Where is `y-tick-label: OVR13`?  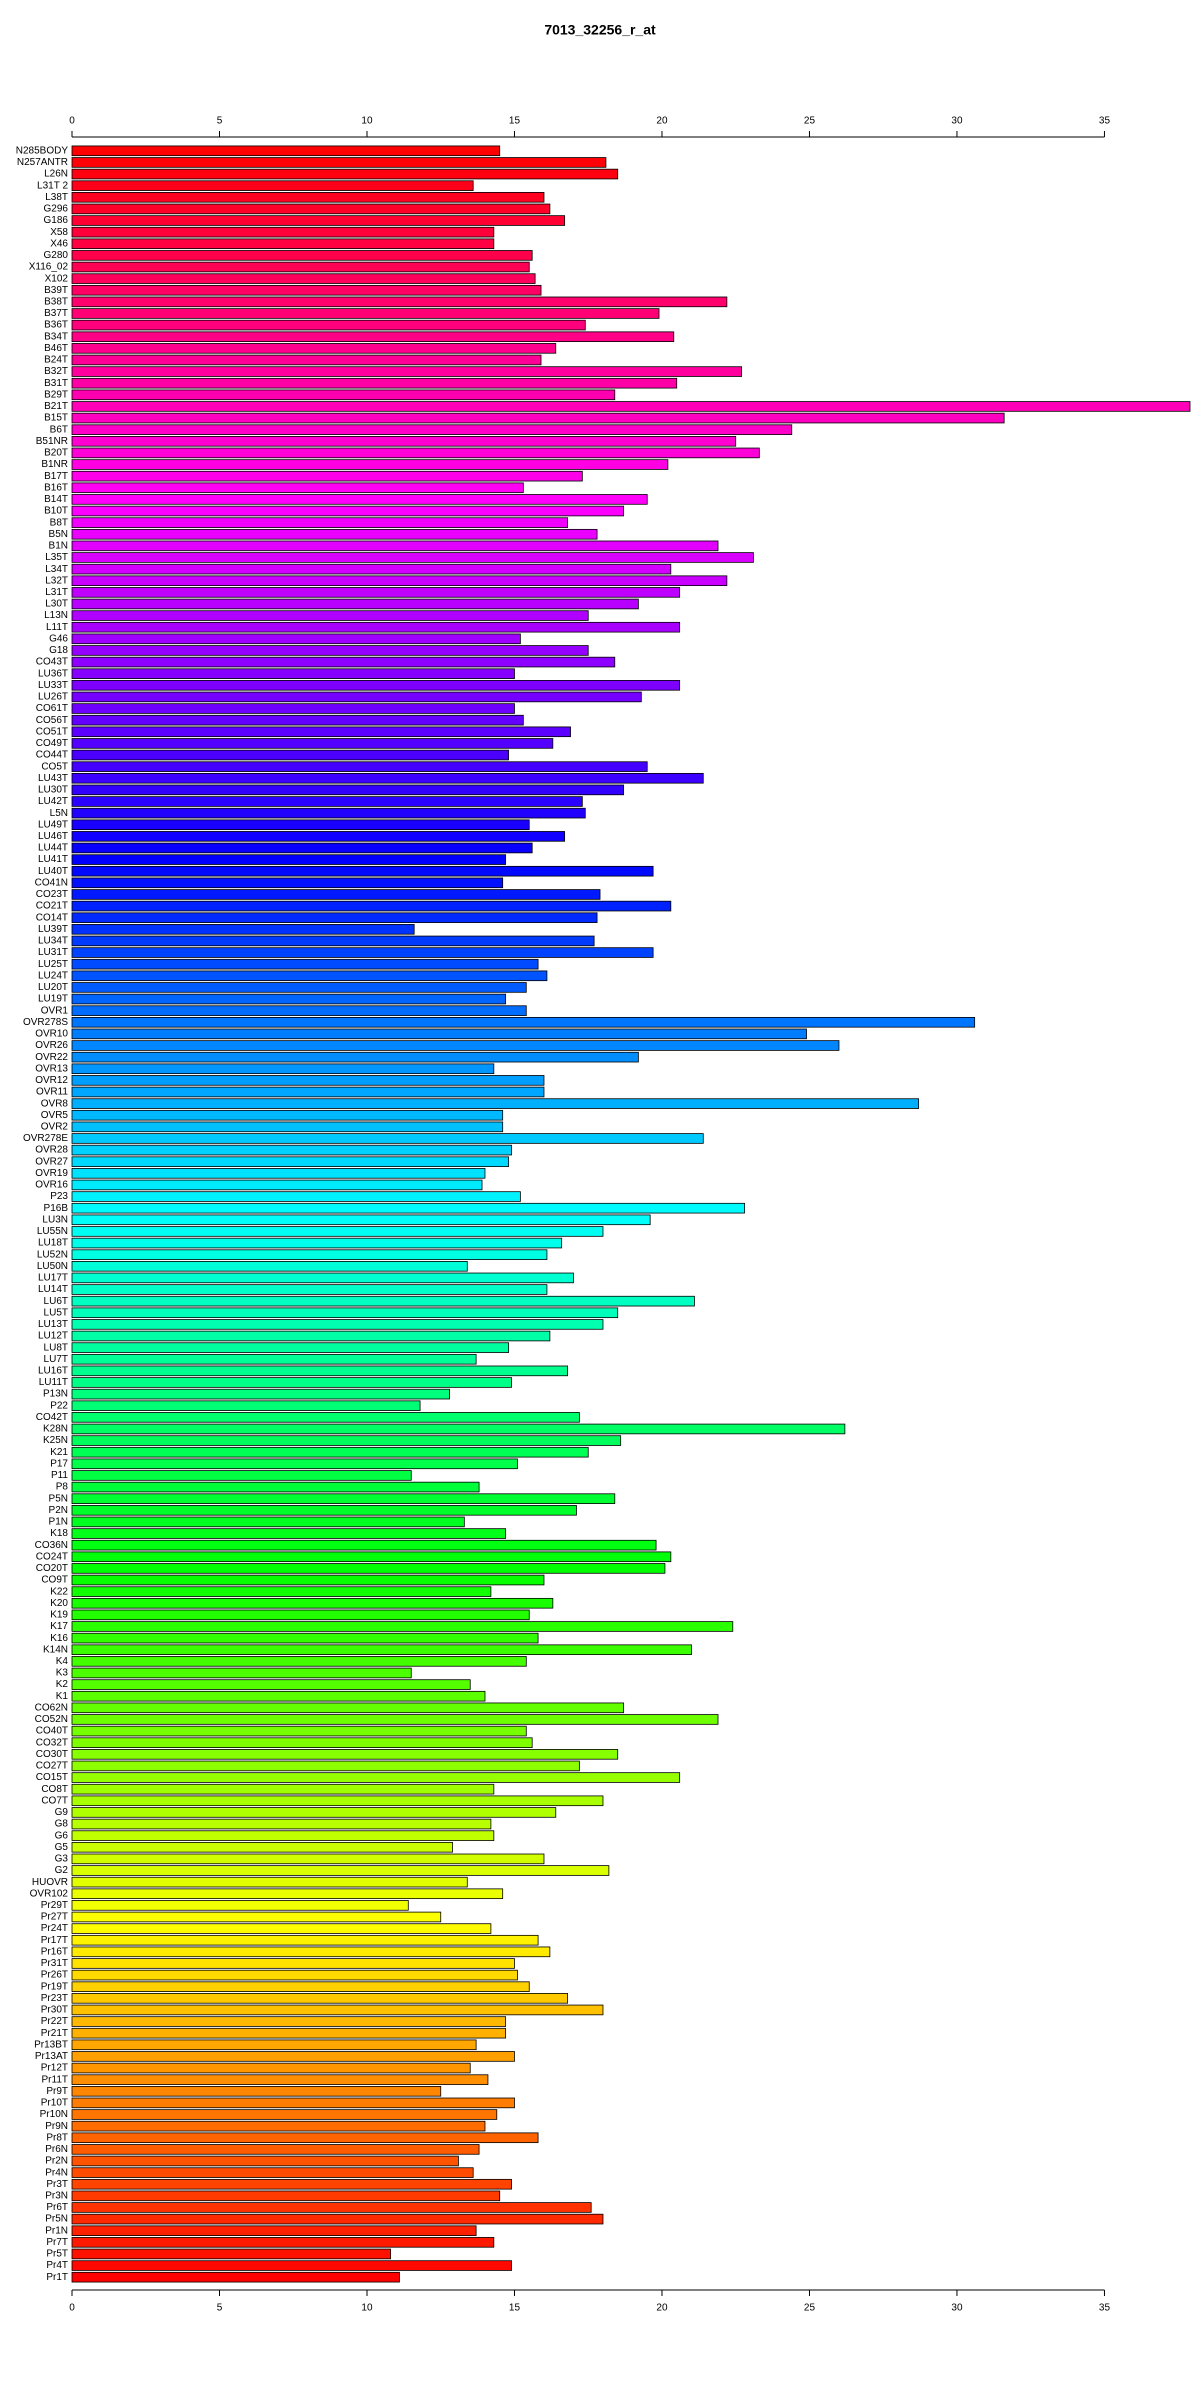
y-tick-label: OVR13 is located at coordinates (51, 1068).